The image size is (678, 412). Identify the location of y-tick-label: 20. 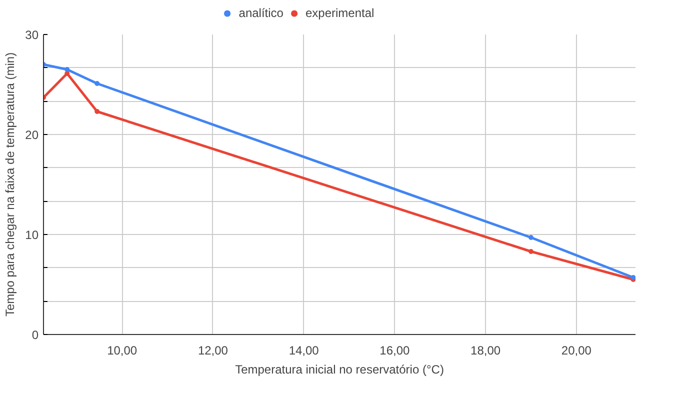
(32, 135).